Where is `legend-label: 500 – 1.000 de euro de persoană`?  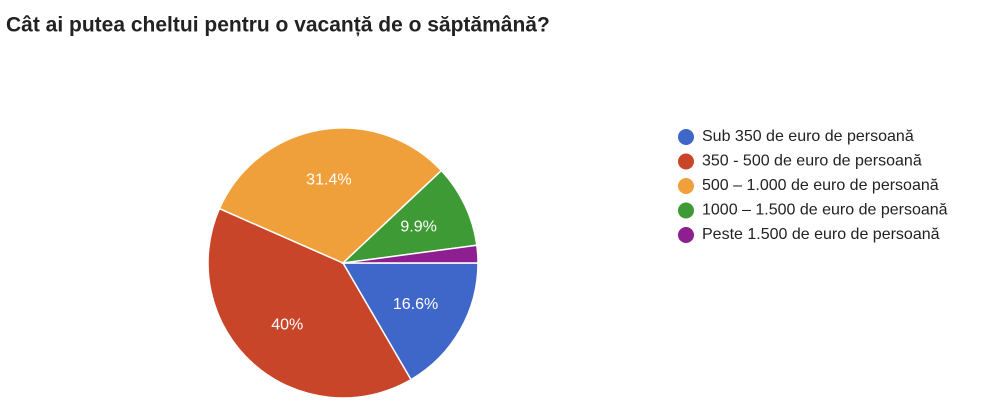
legend-label: 500 – 1.000 de euro de persoană is located at coordinates (820, 185).